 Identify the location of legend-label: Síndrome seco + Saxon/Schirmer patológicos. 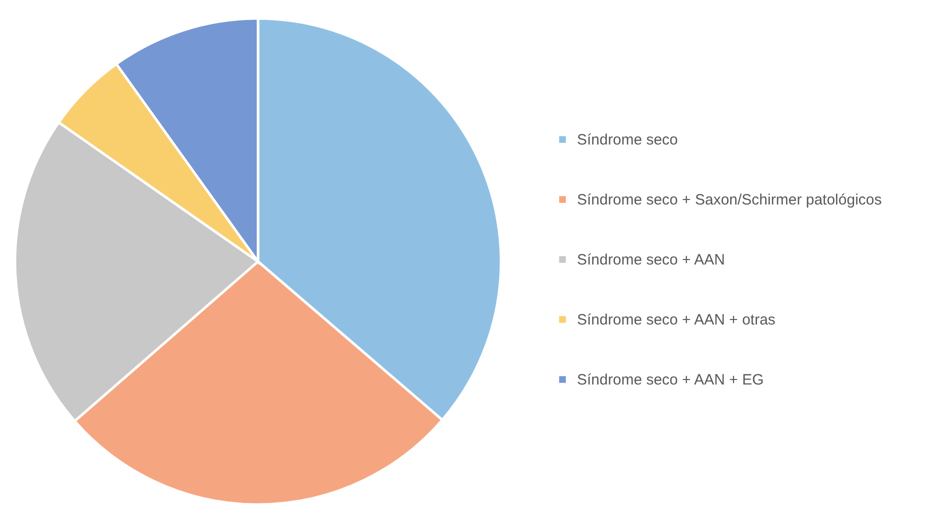
(729, 200).